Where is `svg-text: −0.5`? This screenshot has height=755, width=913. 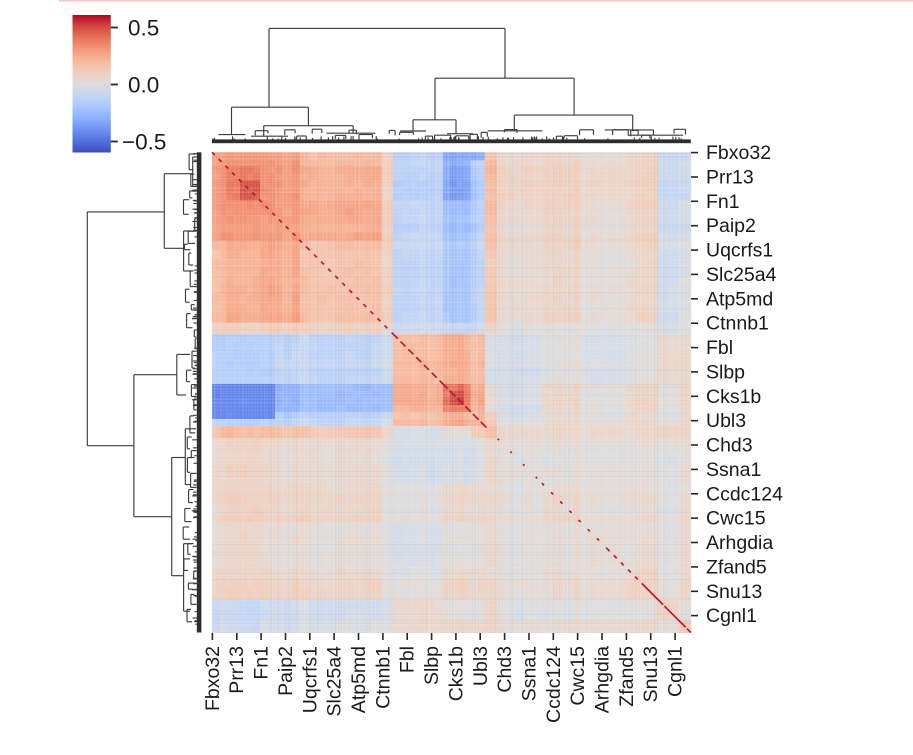
svg-text: −0.5 is located at coordinates (144, 142).